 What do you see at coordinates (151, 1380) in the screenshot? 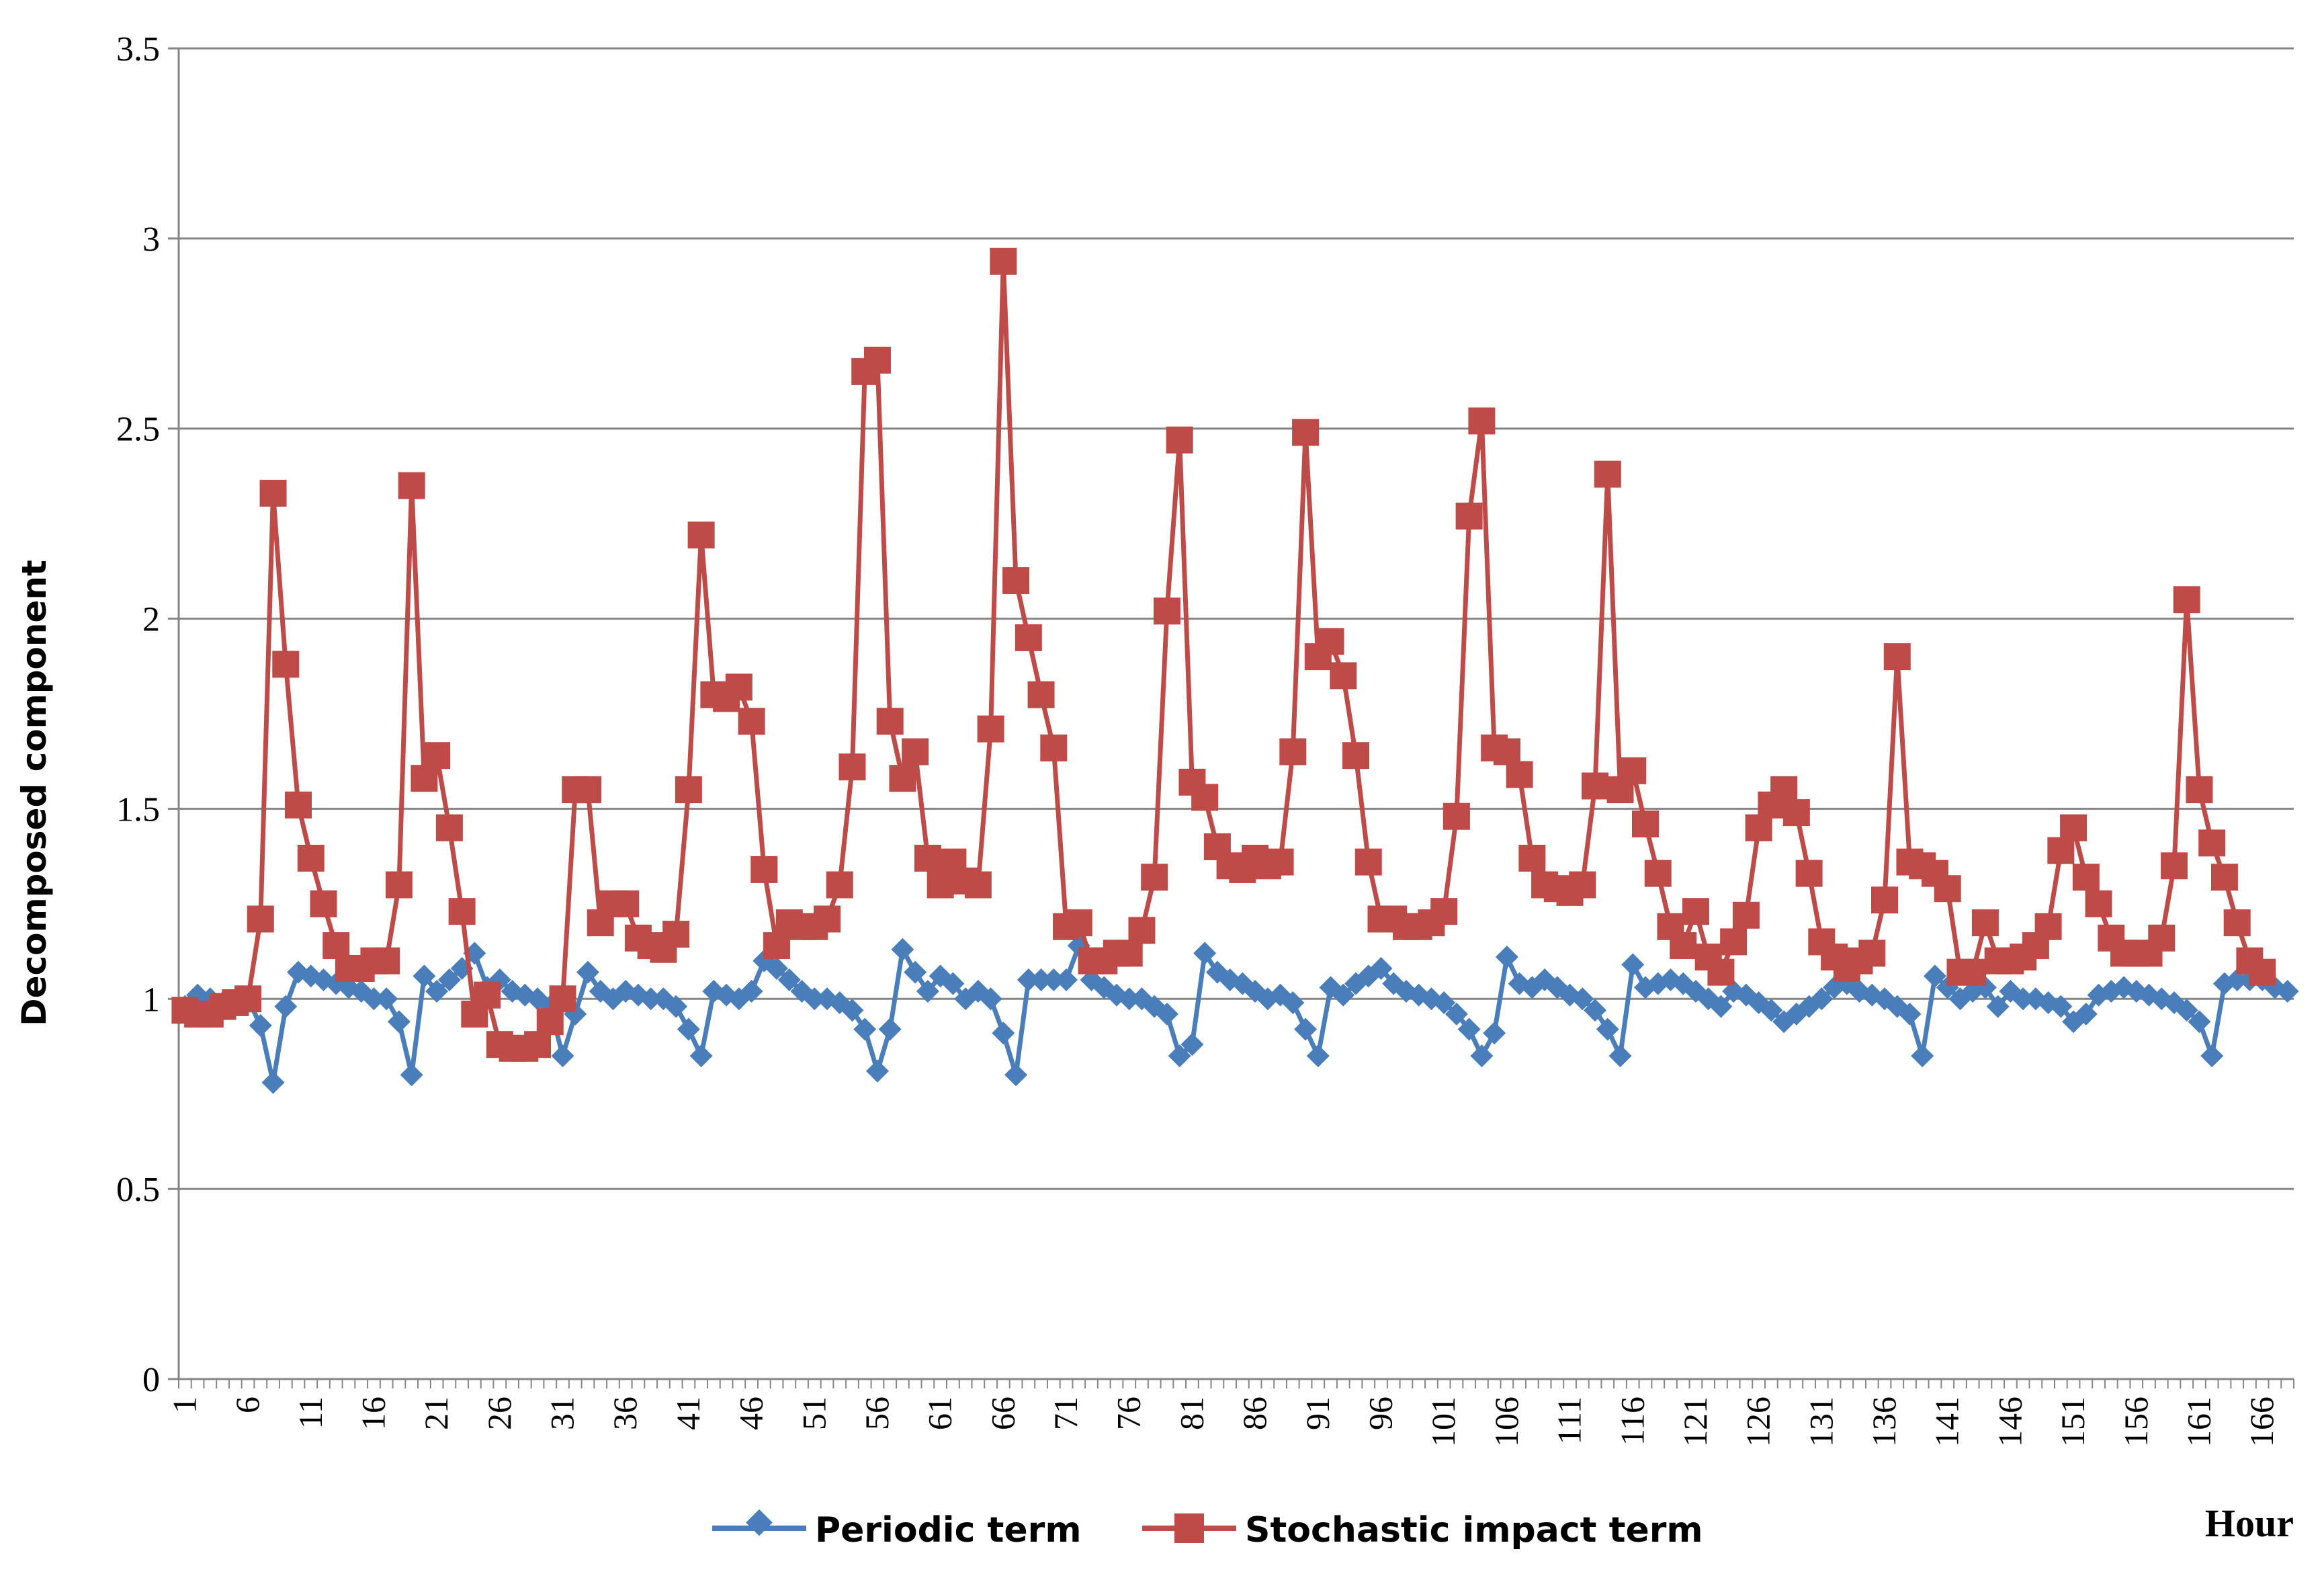
I see `y-tick-label-0: 0` at bounding box center [151, 1380].